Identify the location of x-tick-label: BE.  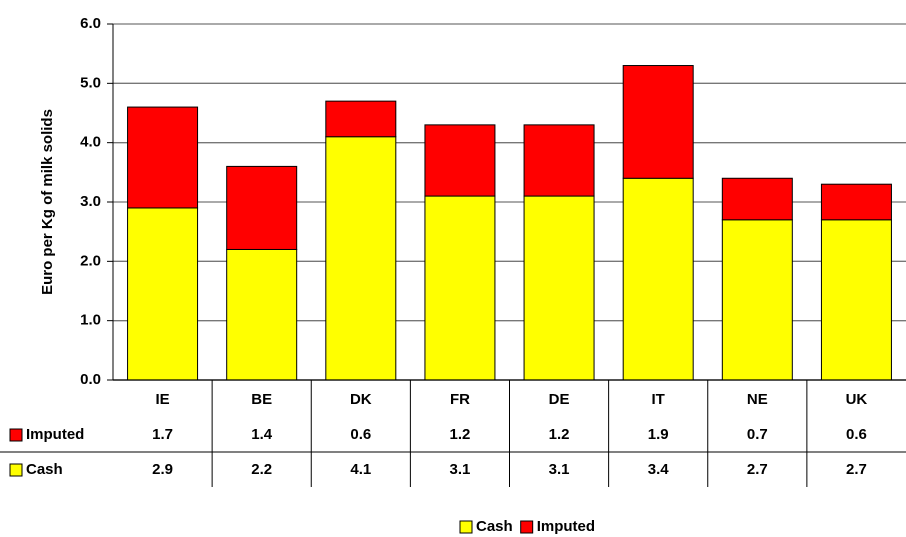
(261, 399).